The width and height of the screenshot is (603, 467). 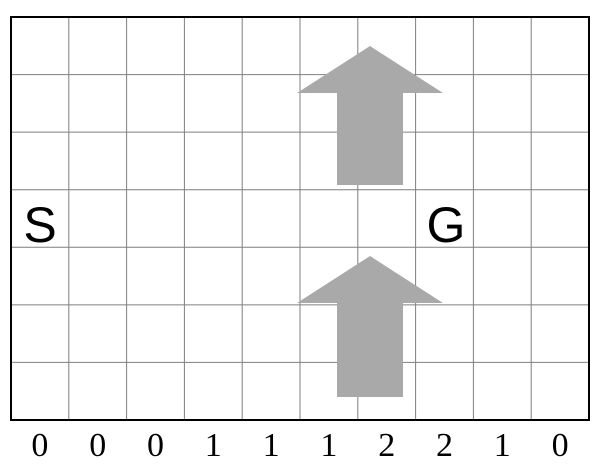 What do you see at coordinates (39, 225) in the screenshot?
I see `start-marker: S` at bounding box center [39, 225].